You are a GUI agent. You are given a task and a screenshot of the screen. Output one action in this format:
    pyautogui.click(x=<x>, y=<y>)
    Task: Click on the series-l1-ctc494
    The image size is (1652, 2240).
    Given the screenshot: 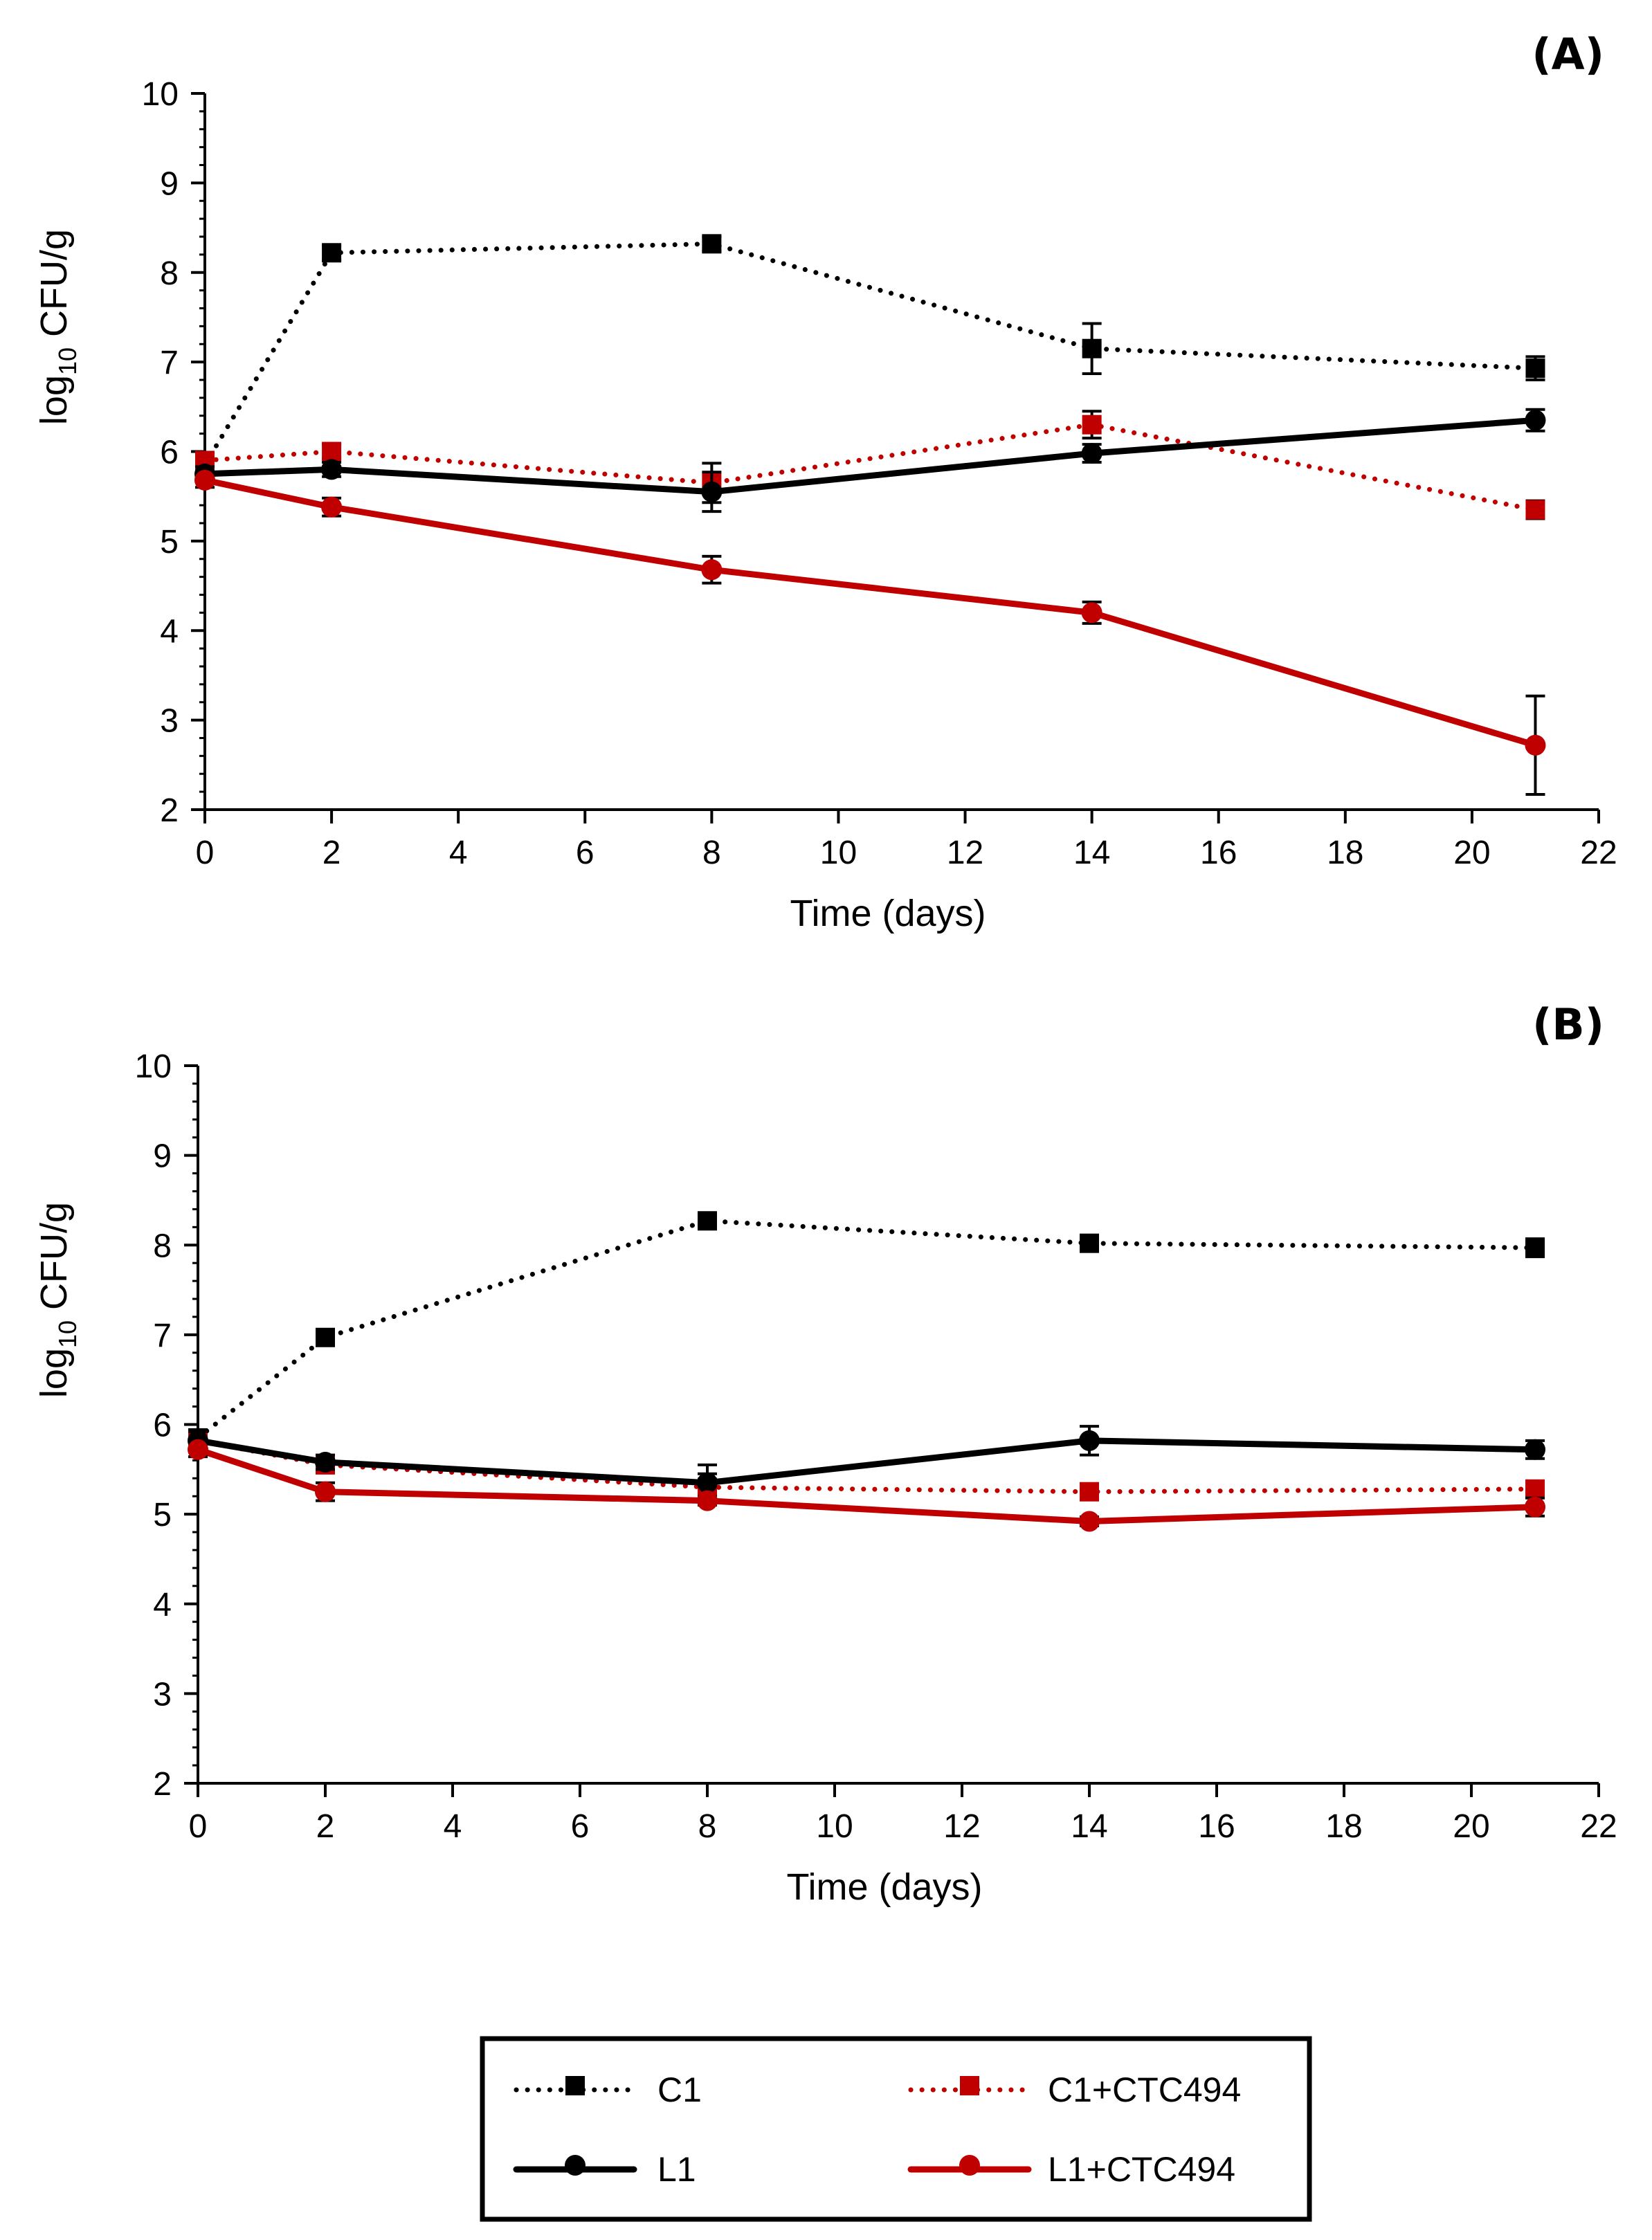 What is the action you would take?
    pyautogui.click(x=870, y=632)
    